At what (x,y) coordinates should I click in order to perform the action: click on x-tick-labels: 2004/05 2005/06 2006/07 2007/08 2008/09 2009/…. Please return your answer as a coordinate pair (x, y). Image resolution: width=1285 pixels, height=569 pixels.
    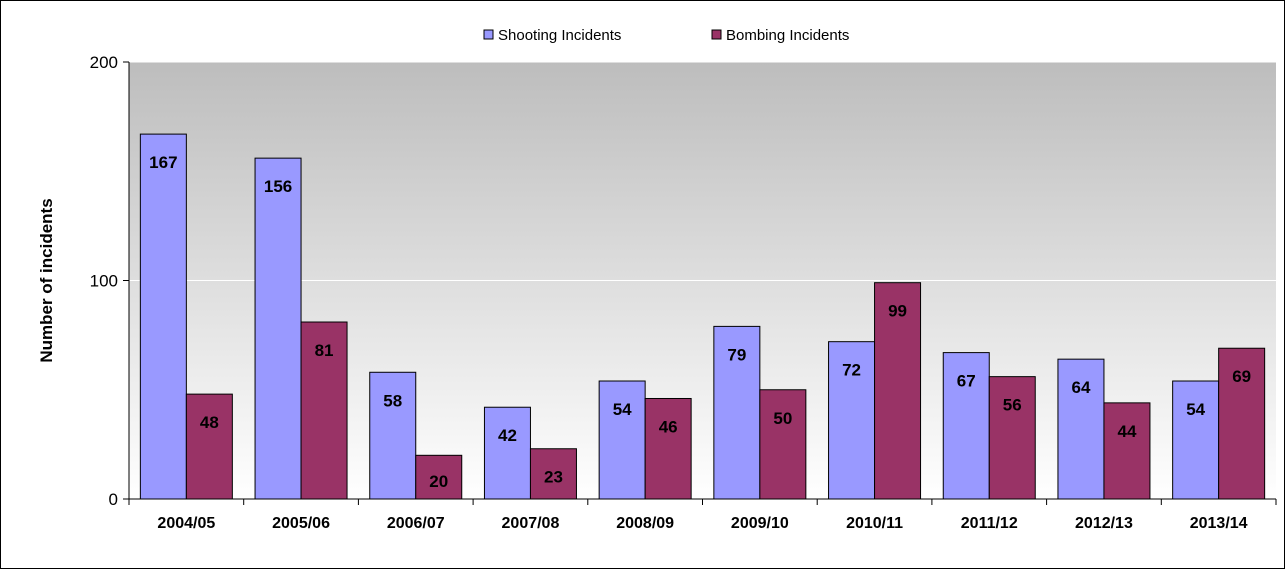
    Looking at the image, I should click on (702, 523).